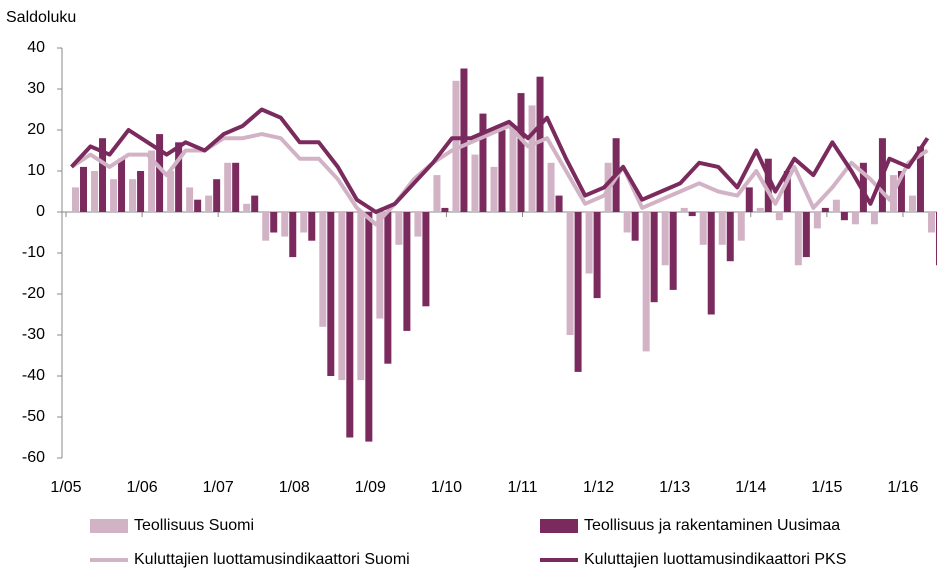 The height and width of the screenshot is (572, 937). What do you see at coordinates (750, 487) in the screenshot?
I see `x-tick-label: 1/14` at bounding box center [750, 487].